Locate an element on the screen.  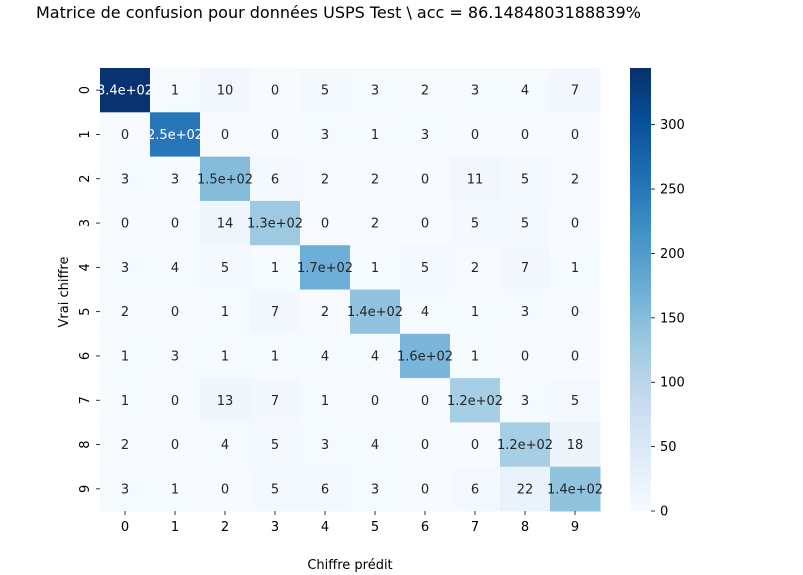
x-tick-label: 2 is located at coordinates (225, 527).